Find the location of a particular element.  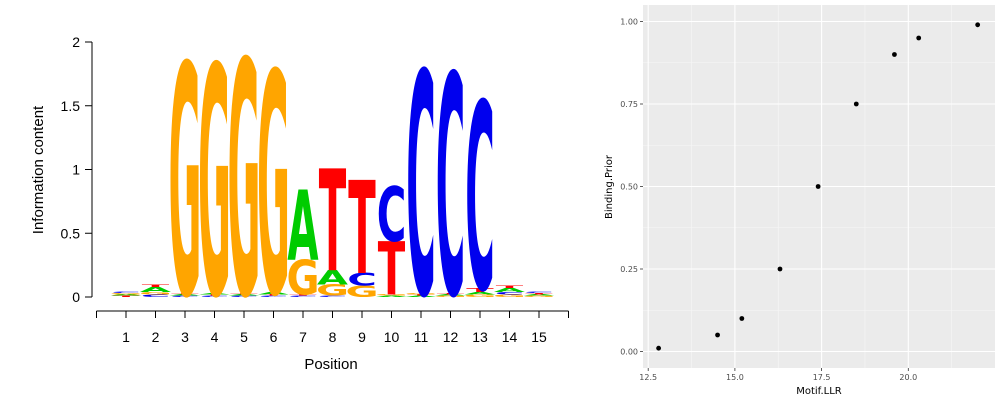

logo-y-tick-label: 1 is located at coordinates (76, 170).